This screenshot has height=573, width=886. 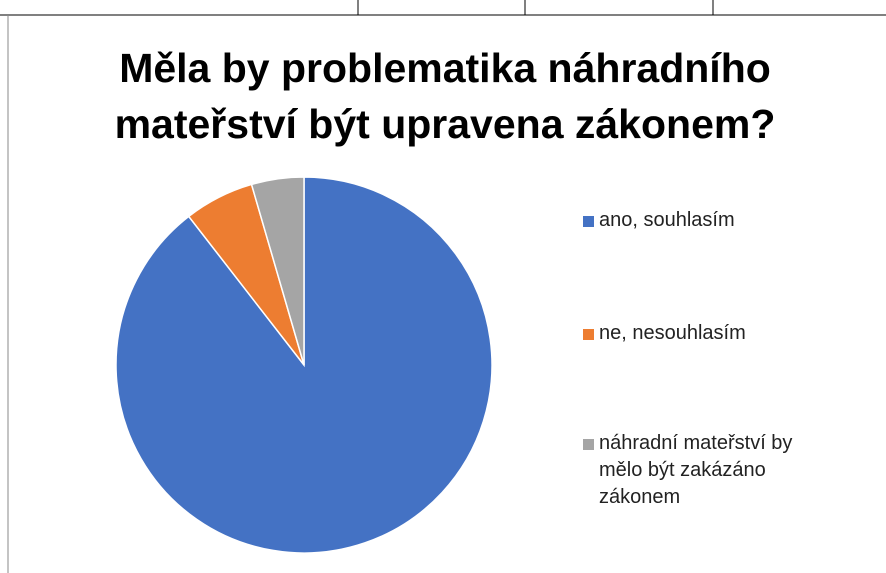 What do you see at coordinates (277, 271) in the screenshot?
I see `pie-slice` at bounding box center [277, 271].